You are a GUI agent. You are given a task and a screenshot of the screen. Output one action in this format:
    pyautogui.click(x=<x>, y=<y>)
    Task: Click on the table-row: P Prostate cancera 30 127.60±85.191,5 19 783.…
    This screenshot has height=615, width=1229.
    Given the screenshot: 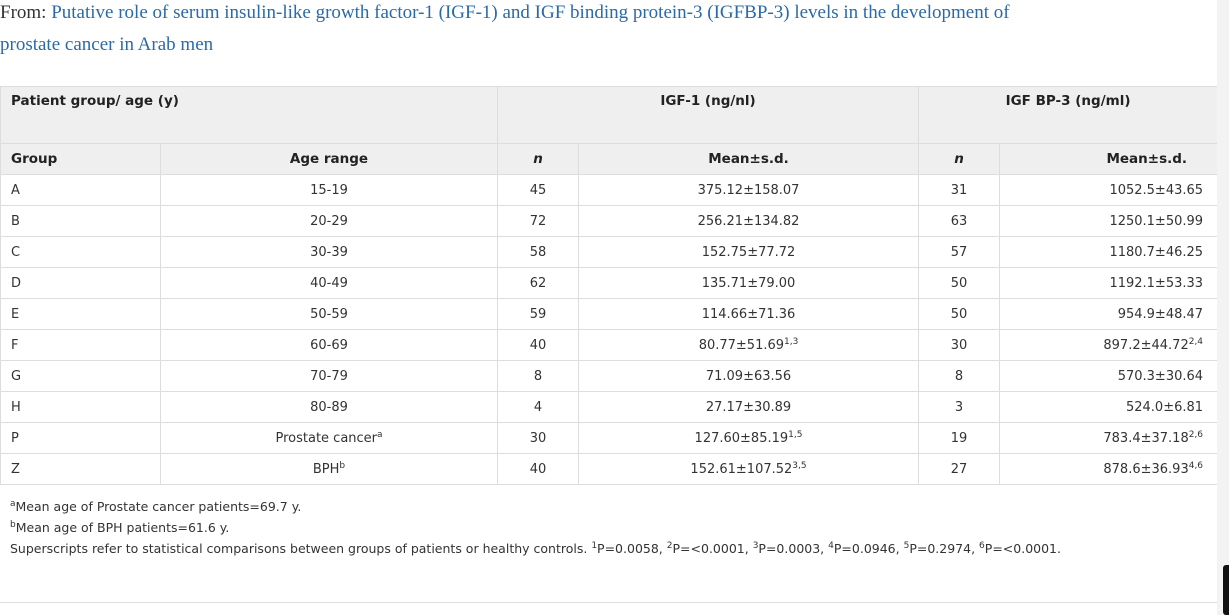 What is the action you would take?
    pyautogui.click(x=609, y=438)
    